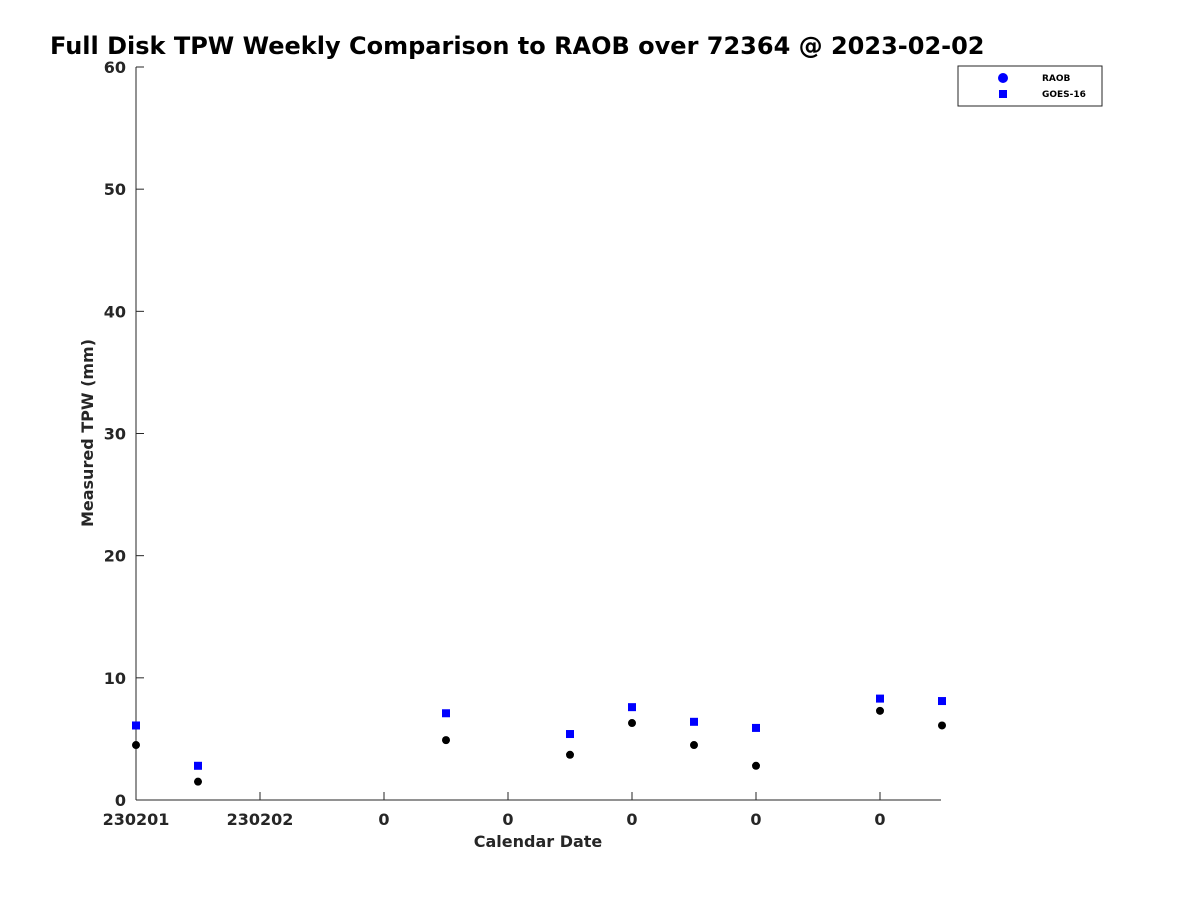  Describe the element at coordinates (115, 678) in the screenshot. I see `y-tick-label: 10` at that location.